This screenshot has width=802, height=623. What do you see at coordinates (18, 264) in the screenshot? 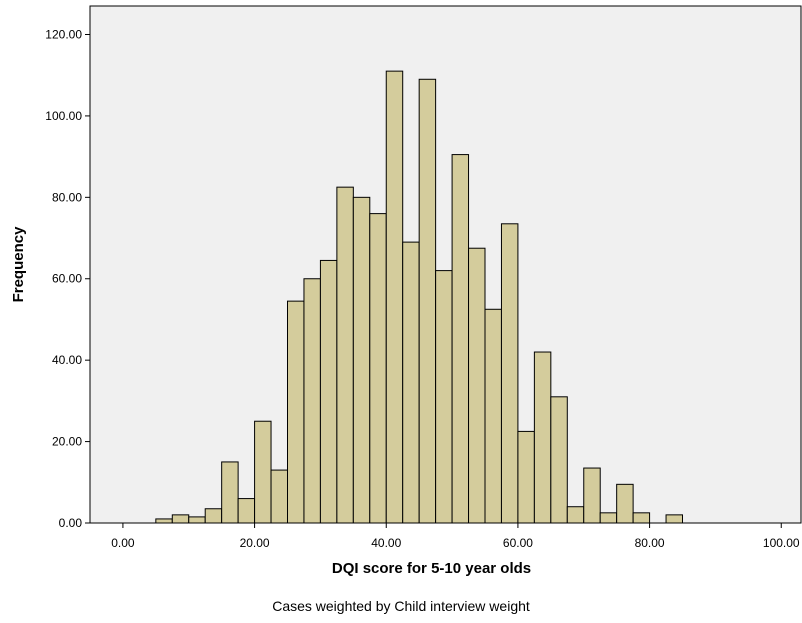
I see `y-axis-title: Frequency` at bounding box center [18, 264].